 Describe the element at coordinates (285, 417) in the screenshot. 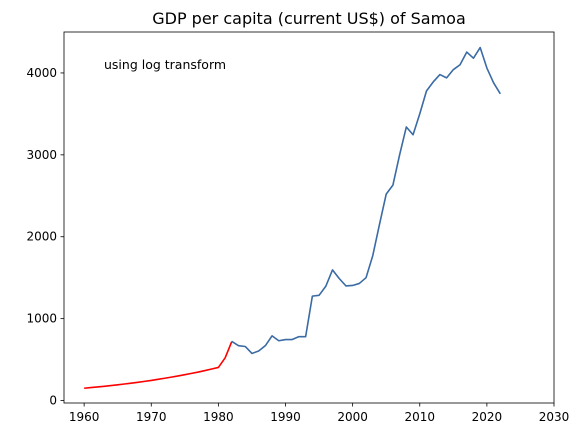

I see `x-tick-label: 1990` at that location.